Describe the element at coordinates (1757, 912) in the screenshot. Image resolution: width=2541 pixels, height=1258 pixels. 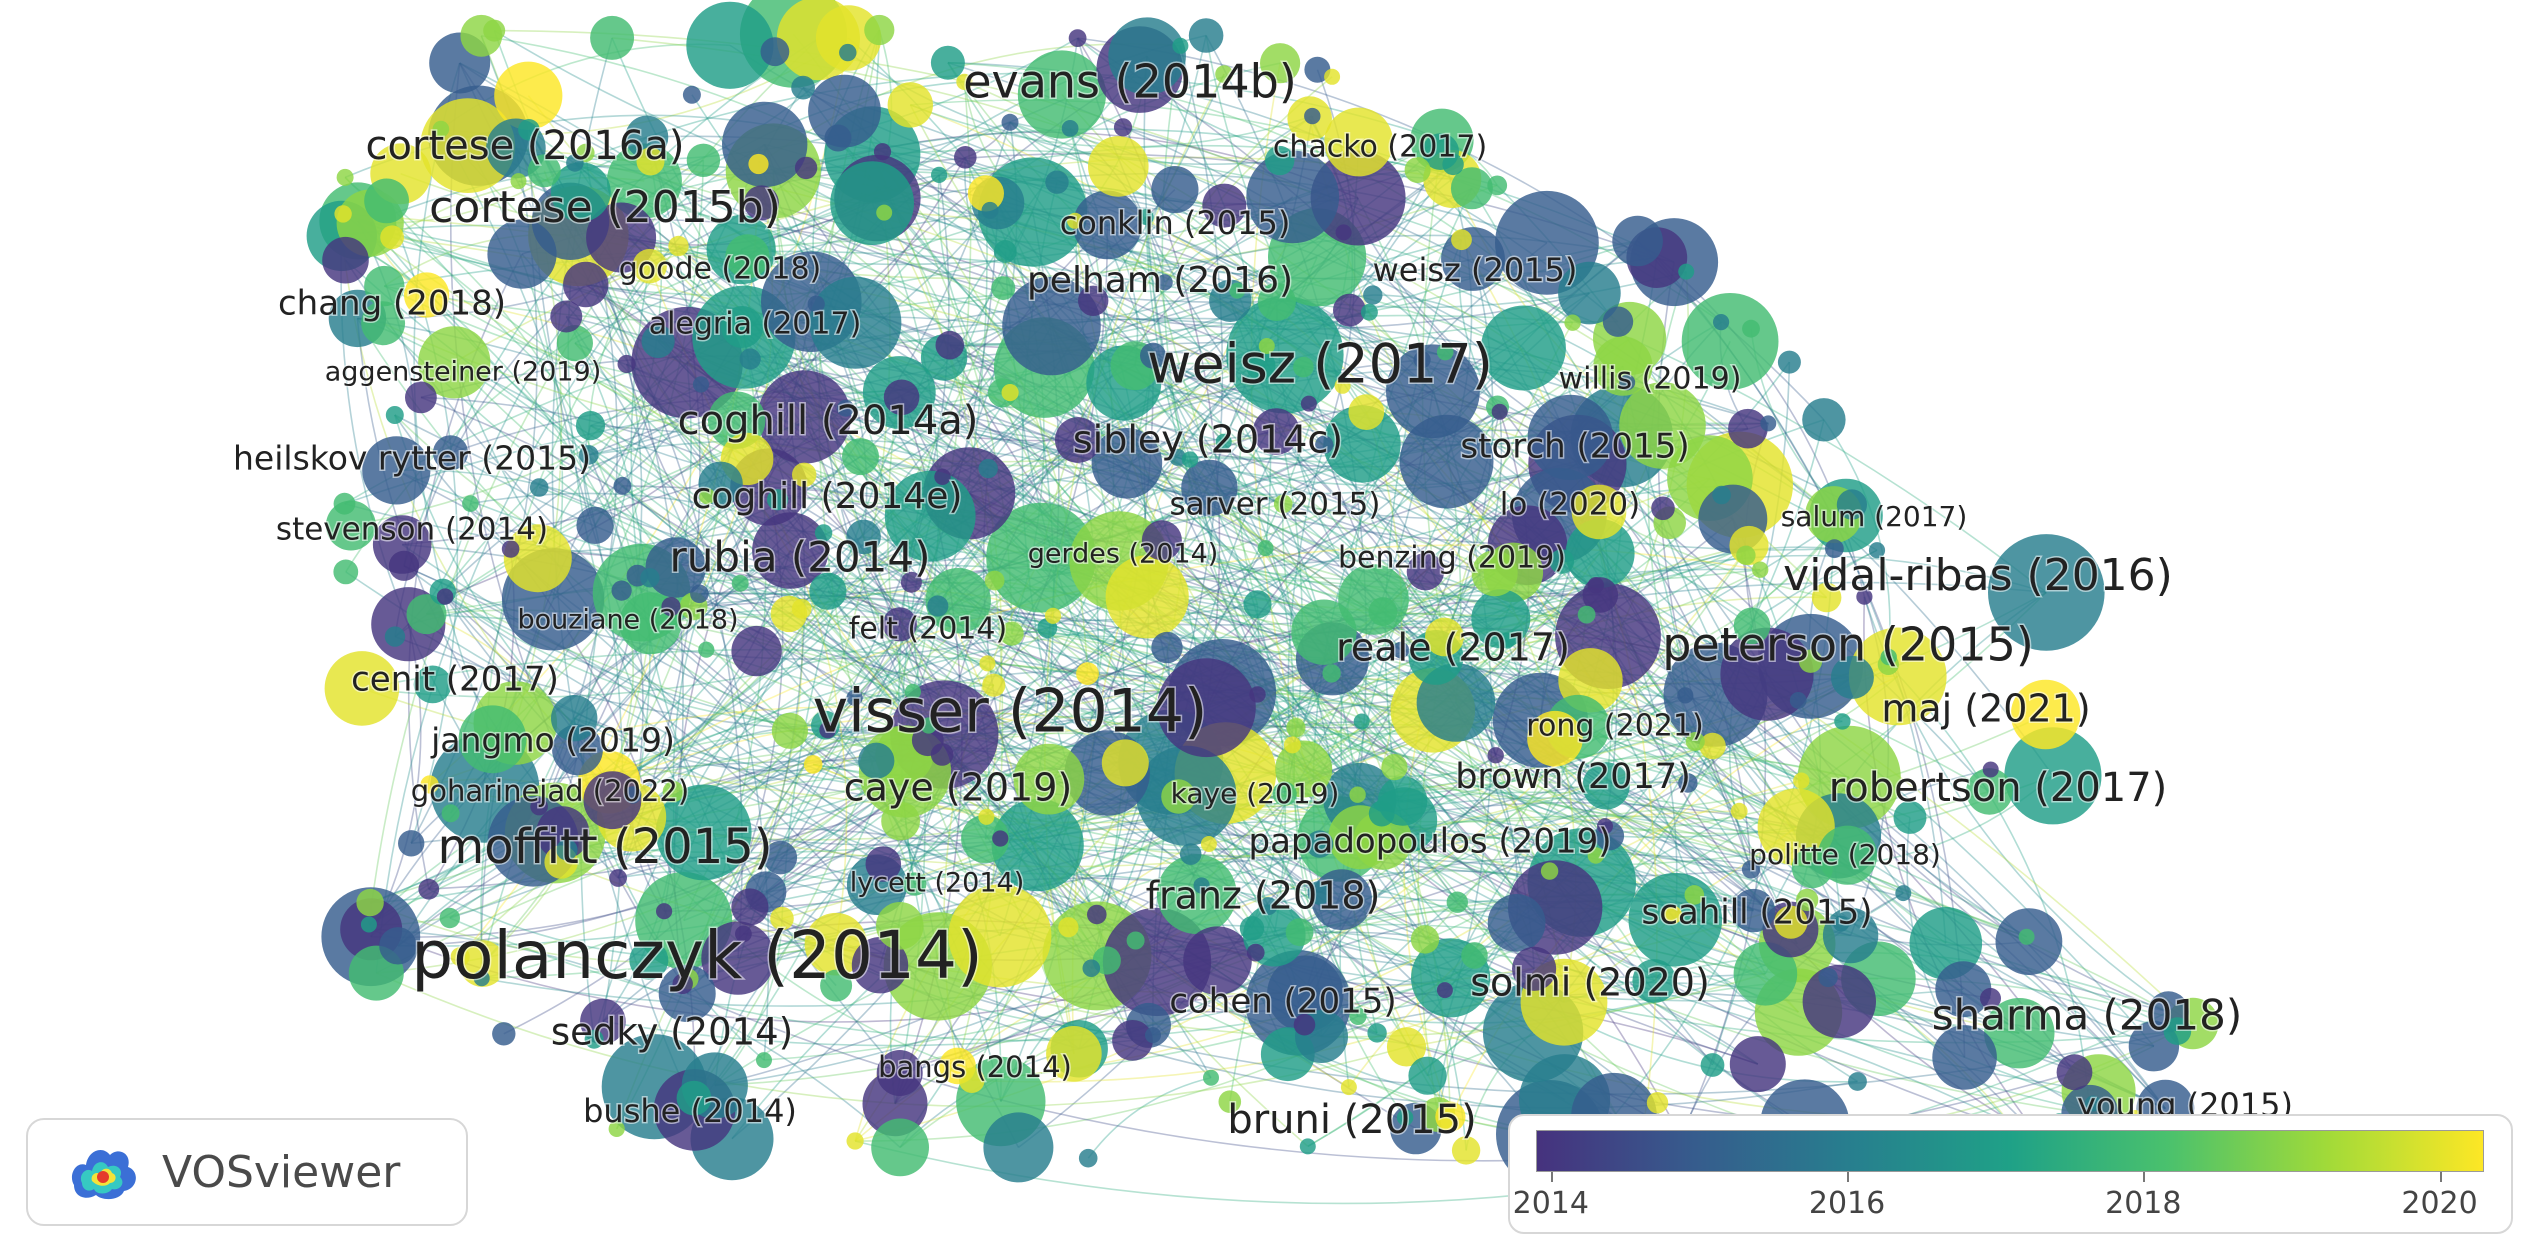
I see `node-label: scahill (2015)` at that location.